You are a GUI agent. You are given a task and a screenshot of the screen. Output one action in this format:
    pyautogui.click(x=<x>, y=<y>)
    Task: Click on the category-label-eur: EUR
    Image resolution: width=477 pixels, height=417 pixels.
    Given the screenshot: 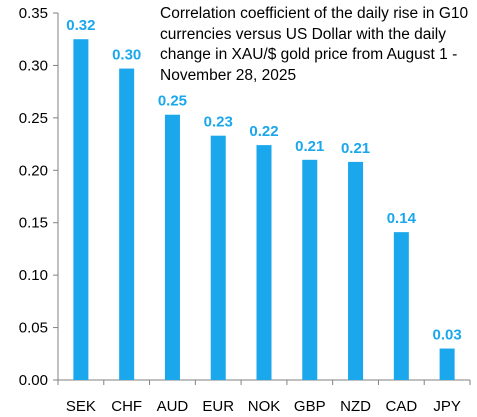 What is the action you would take?
    pyautogui.click(x=218, y=406)
    